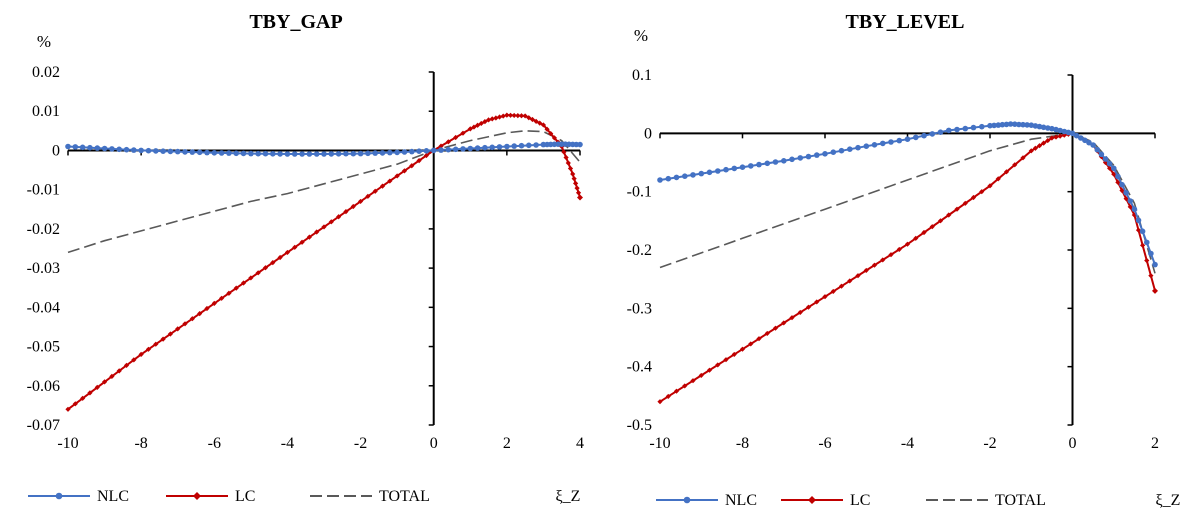  What do you see at coordinates (43, 425) in the screenshot?
I see `y-tick-label: -0.07` at bounding box center [43, 425].